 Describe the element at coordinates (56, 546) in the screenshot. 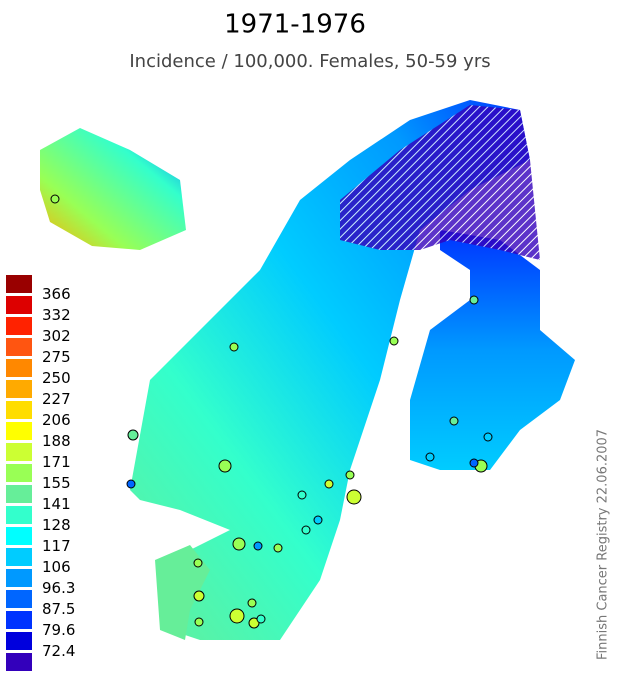

I see `legend-label: 117` at that location.